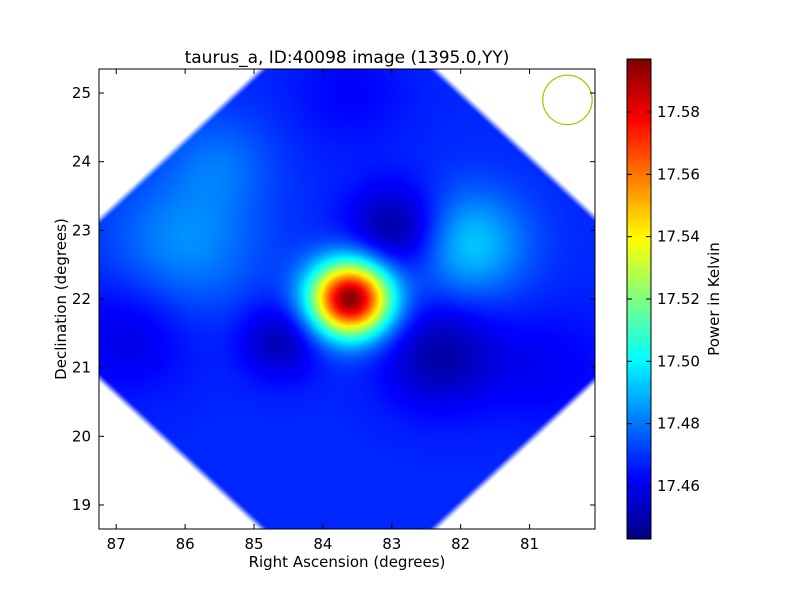  Describe the element at coordinates (322, 544) in the screenshot. I see `x-tick-label: 84` at that location.